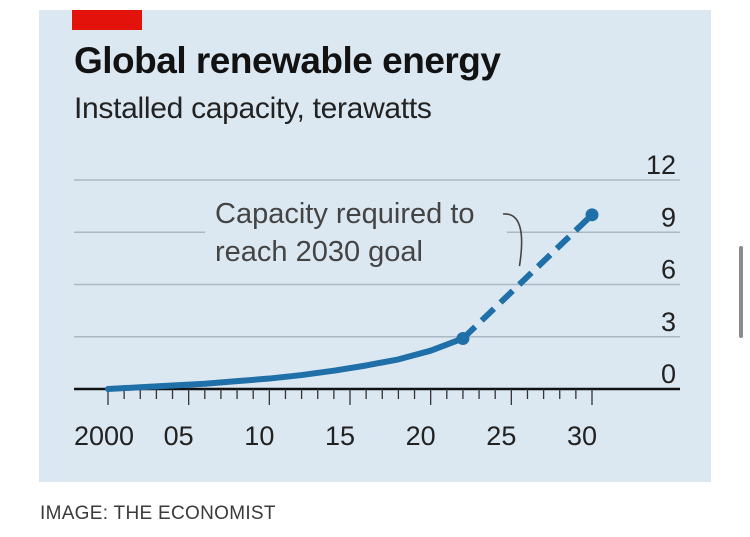  What do you see at coordinates (668, 217) in the screenshot?
I see `y-tick-label: 9` at bounding box center [668, 217].